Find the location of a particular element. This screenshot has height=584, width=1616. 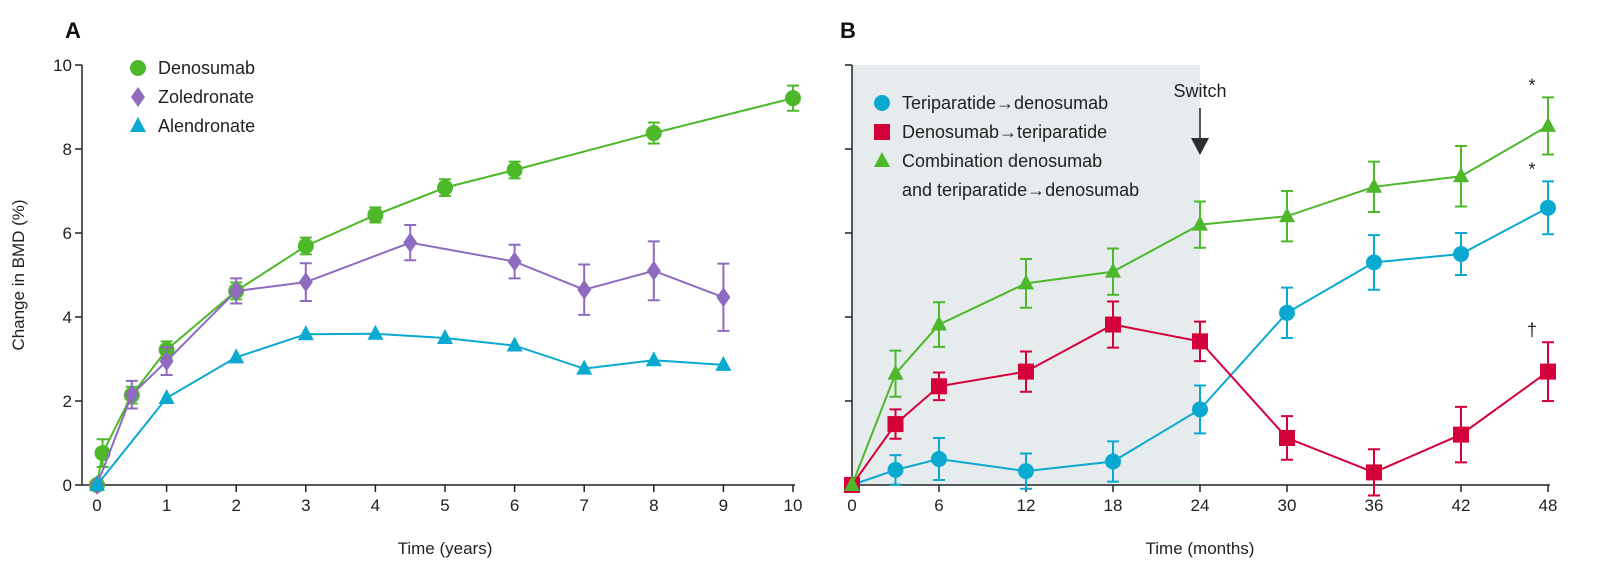

y-axis-label: Change in BMD (%) is located at coordinates (18, 274).